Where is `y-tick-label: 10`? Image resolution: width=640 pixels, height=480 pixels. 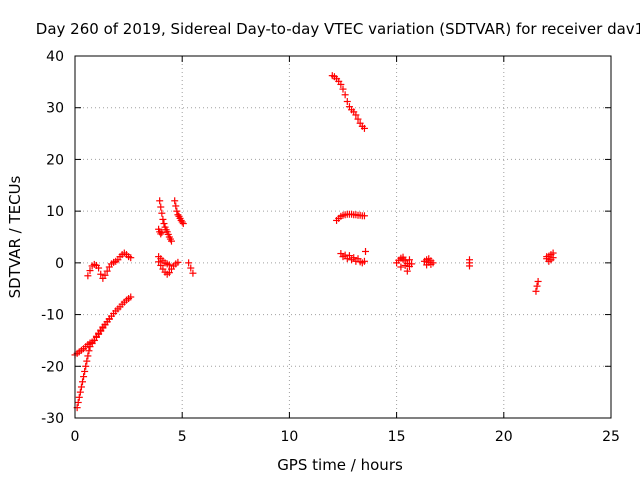 y-tick-label: 10 is located at coordinates (55, 212).